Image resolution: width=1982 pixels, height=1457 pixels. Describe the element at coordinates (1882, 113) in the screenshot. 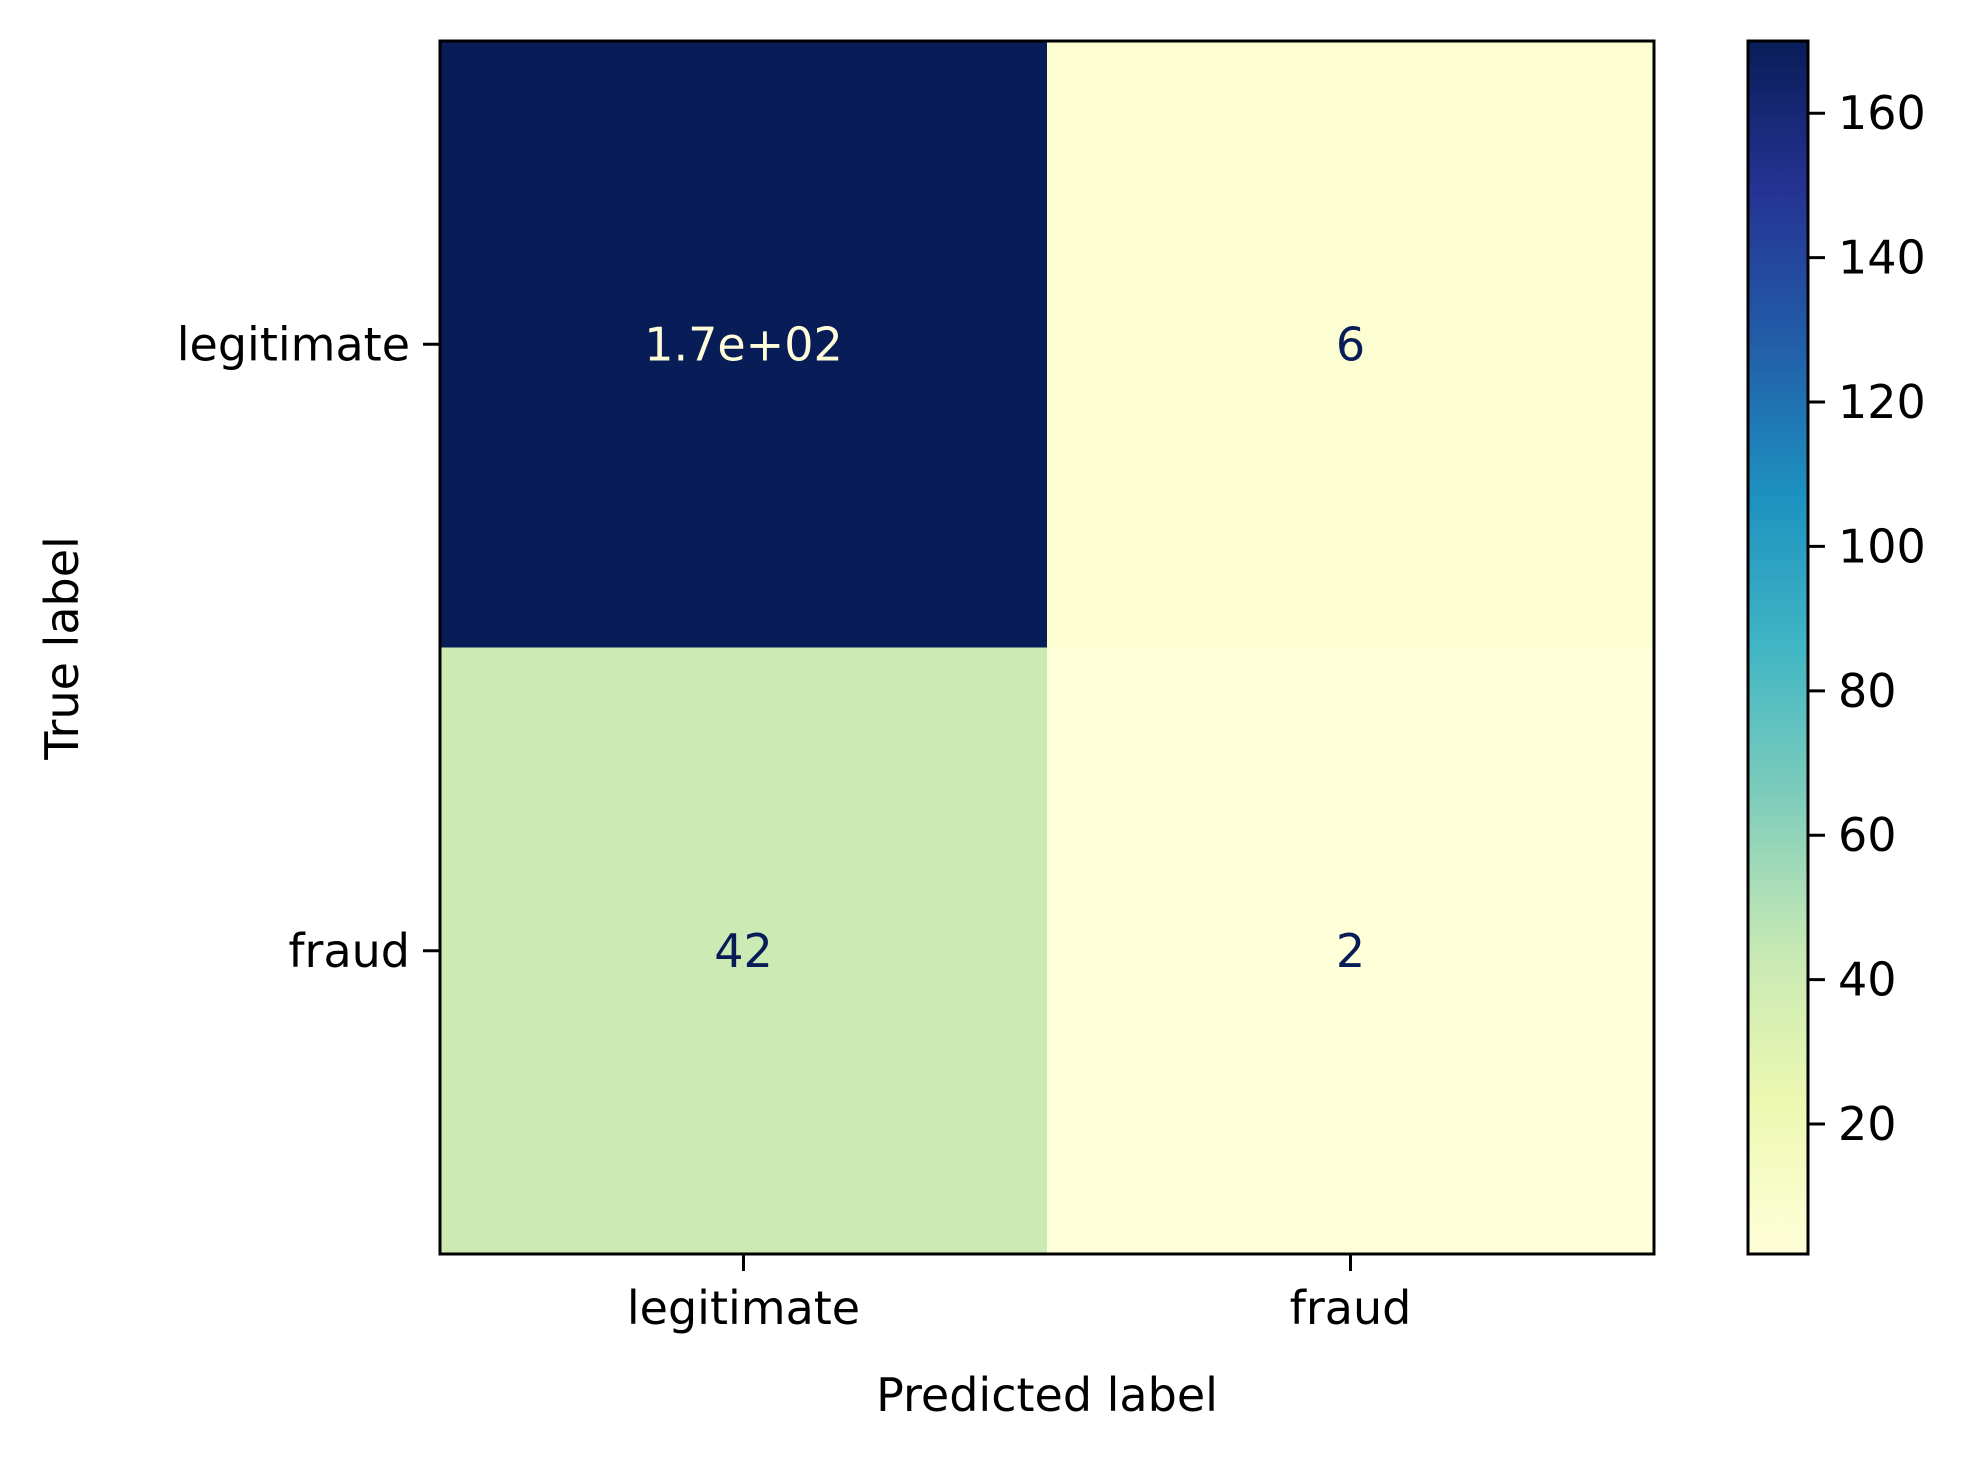

I see `colorbar-tick-label: 160` at that location.